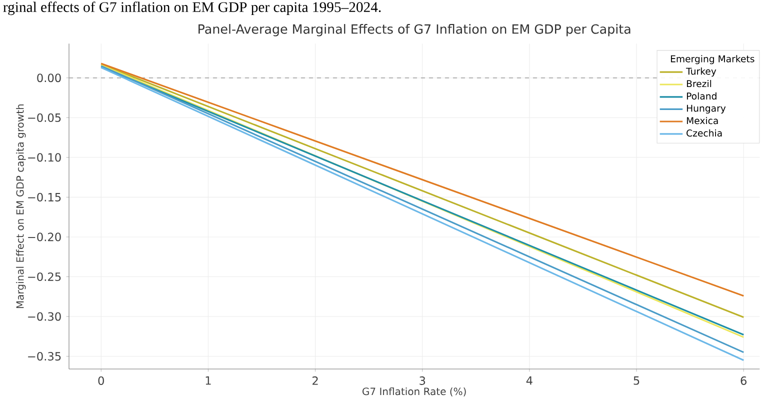 The width and height of the screenshot is (761, 401). Describe the element at coordinates (44, 316) in the screenshot. I see `y-tick-label: −0.30` at that location.